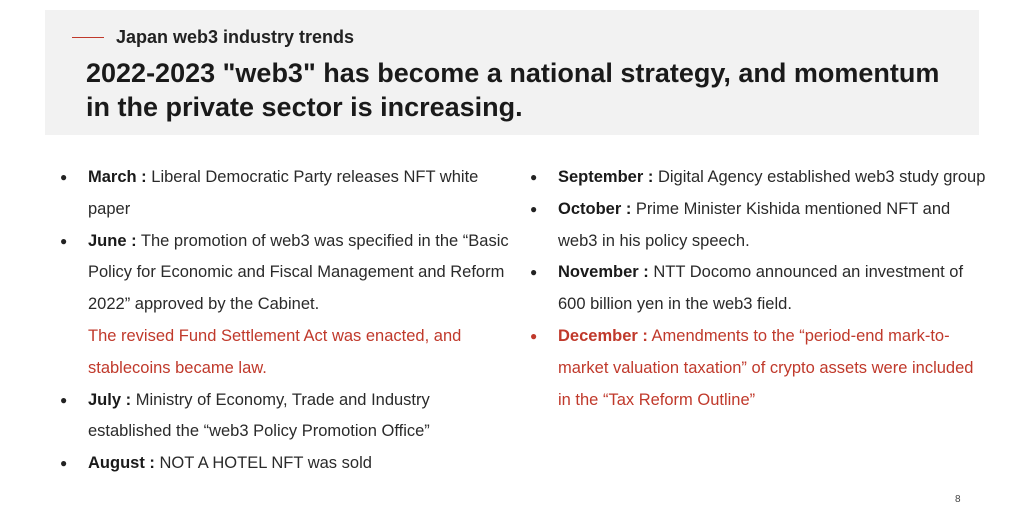 The image size is (1024, 512). I want to click on month-label: July :, so click(110, 399).